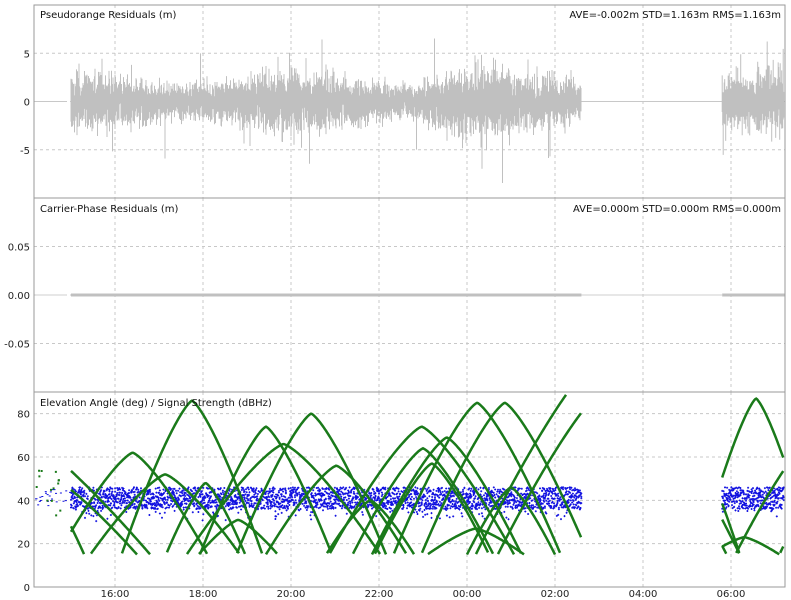  Describe the element at coordinates (643, 594) in the screenshot. I see `x-tick-label: 04:00` at that location.